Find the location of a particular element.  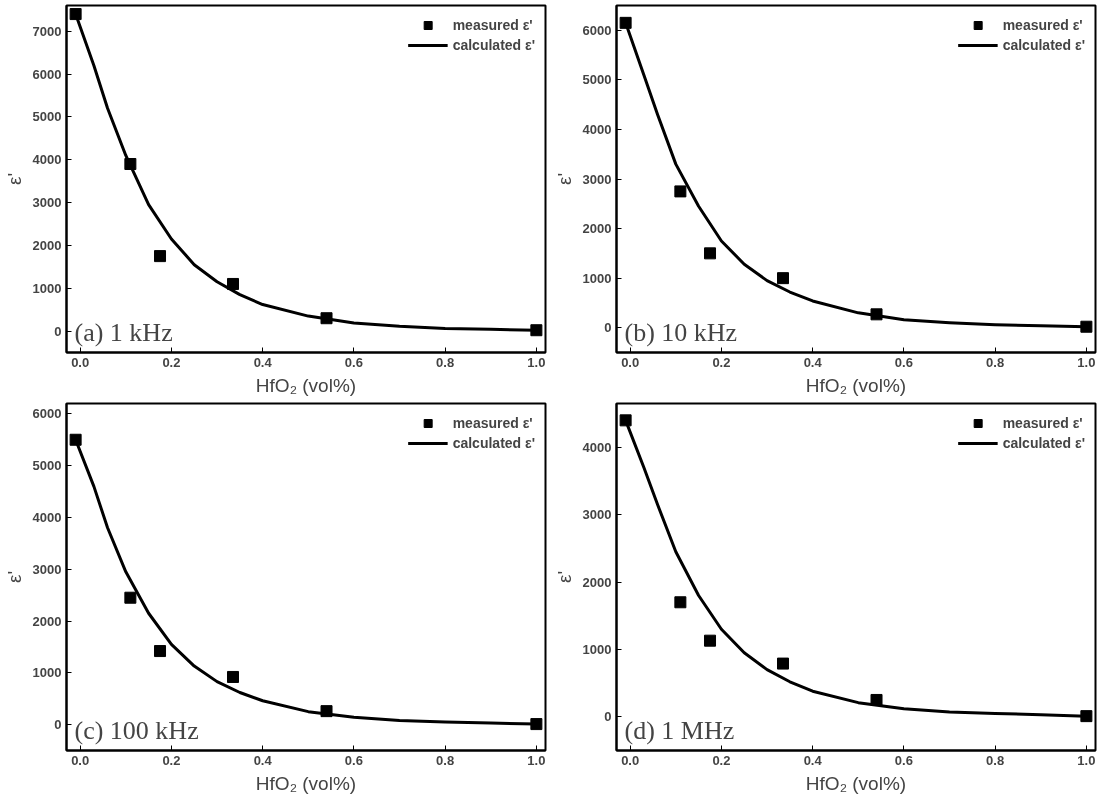

annotation: (c) 100 kHz is located at coordinates (136, 730).